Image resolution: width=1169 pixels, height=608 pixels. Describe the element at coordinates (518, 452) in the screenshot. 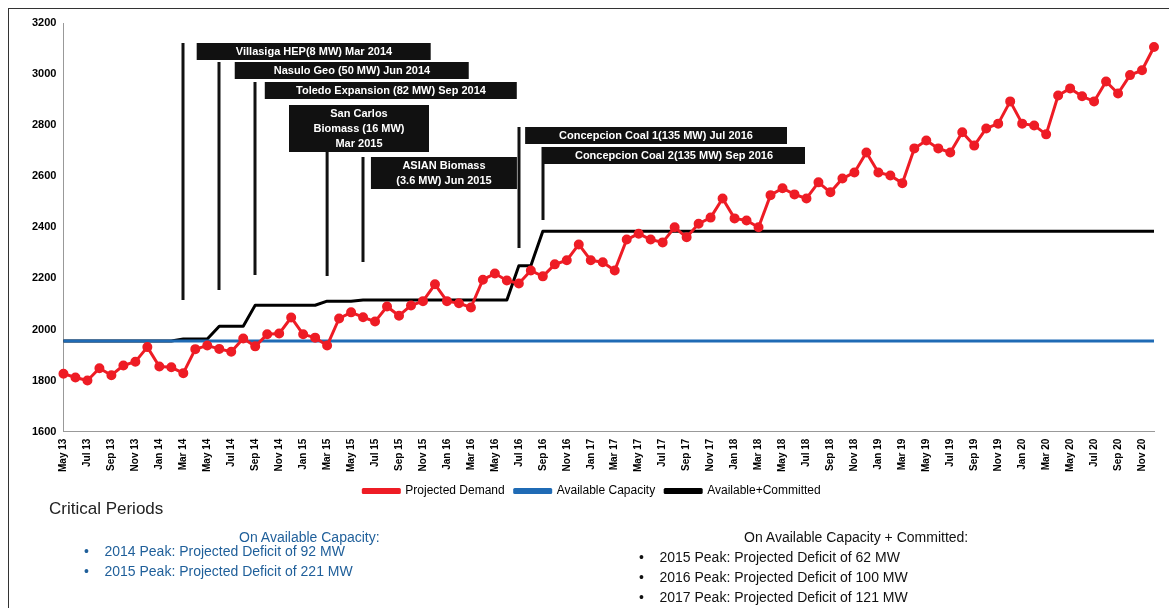

I see `x-tick-label: Jul 16` at that location.